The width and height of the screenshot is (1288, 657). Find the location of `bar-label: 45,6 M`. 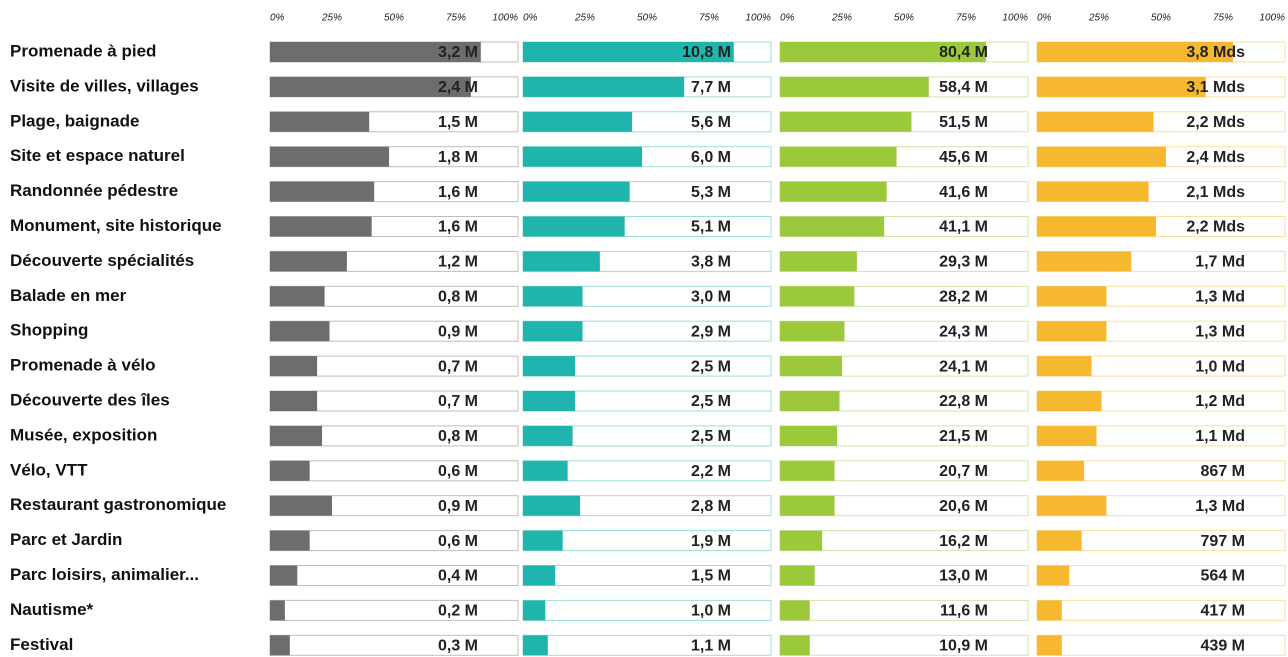

bar-label: 45,6 M is located at coordinates (963, 157).